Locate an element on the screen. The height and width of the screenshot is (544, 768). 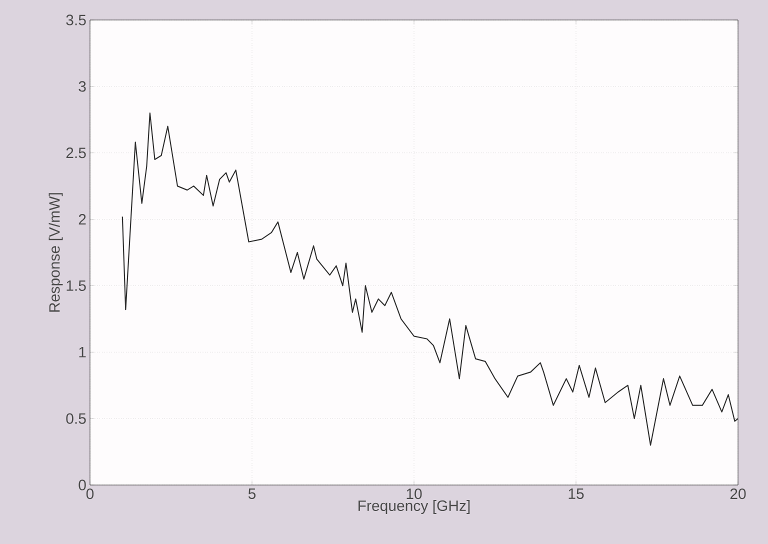
x-tick-label: 20 is located at coordinates (738, 494).